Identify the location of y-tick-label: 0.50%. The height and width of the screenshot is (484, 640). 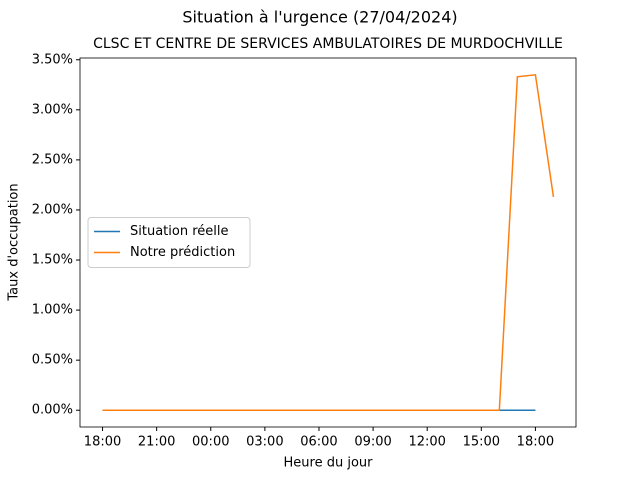
(52, 360).